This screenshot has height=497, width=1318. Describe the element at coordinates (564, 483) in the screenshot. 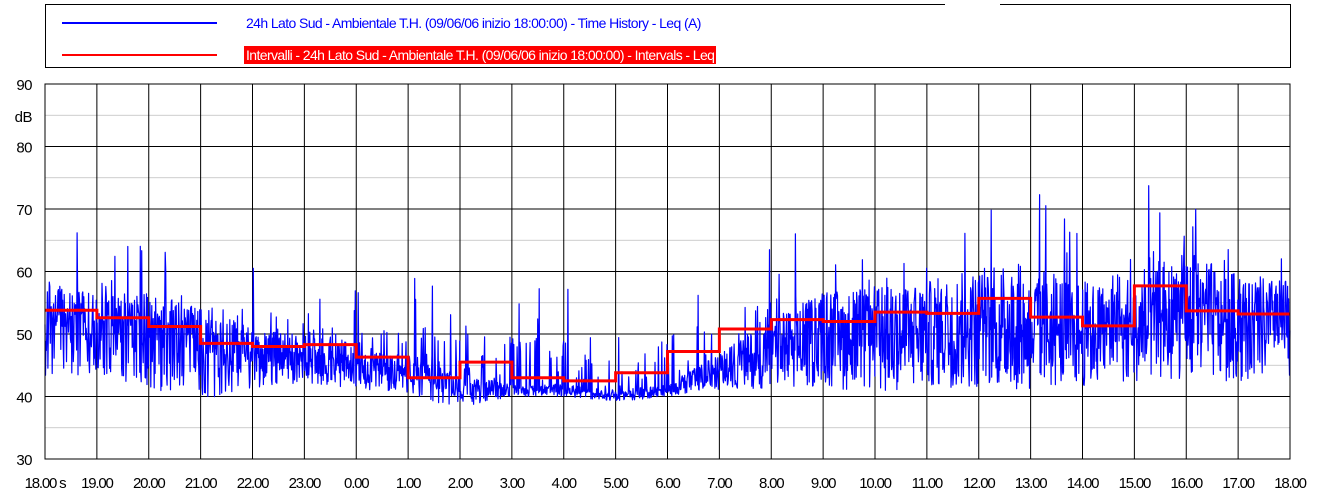

I see `x-tick-label: 4.00` at that location.